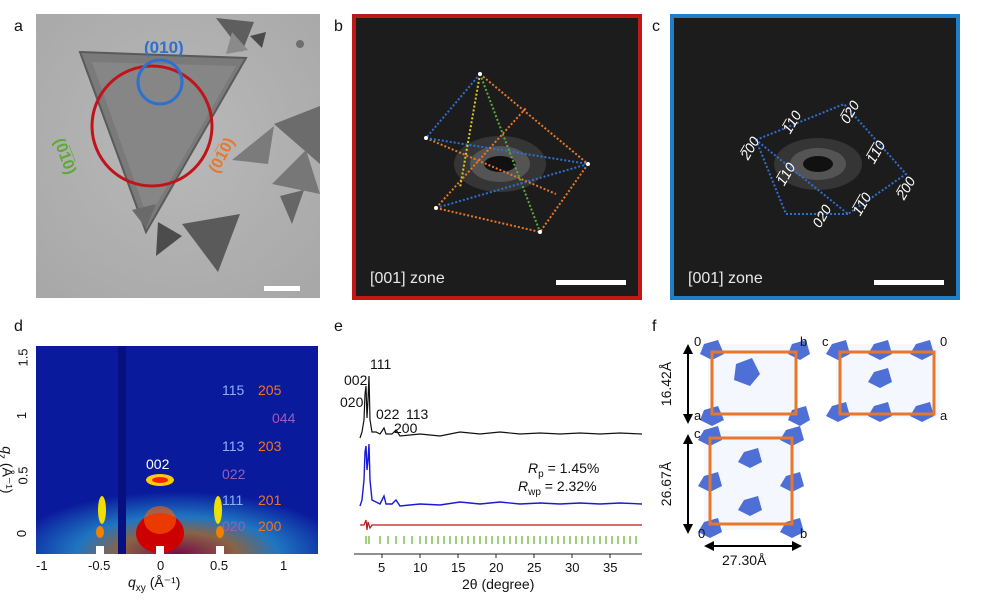 Image resolution: width=990 pixels, height=601 pixels. What do you see at coordinates (420, 567) in the screenshot?
I see `e-xtick-1: 10` at bounding box center [420, 567].